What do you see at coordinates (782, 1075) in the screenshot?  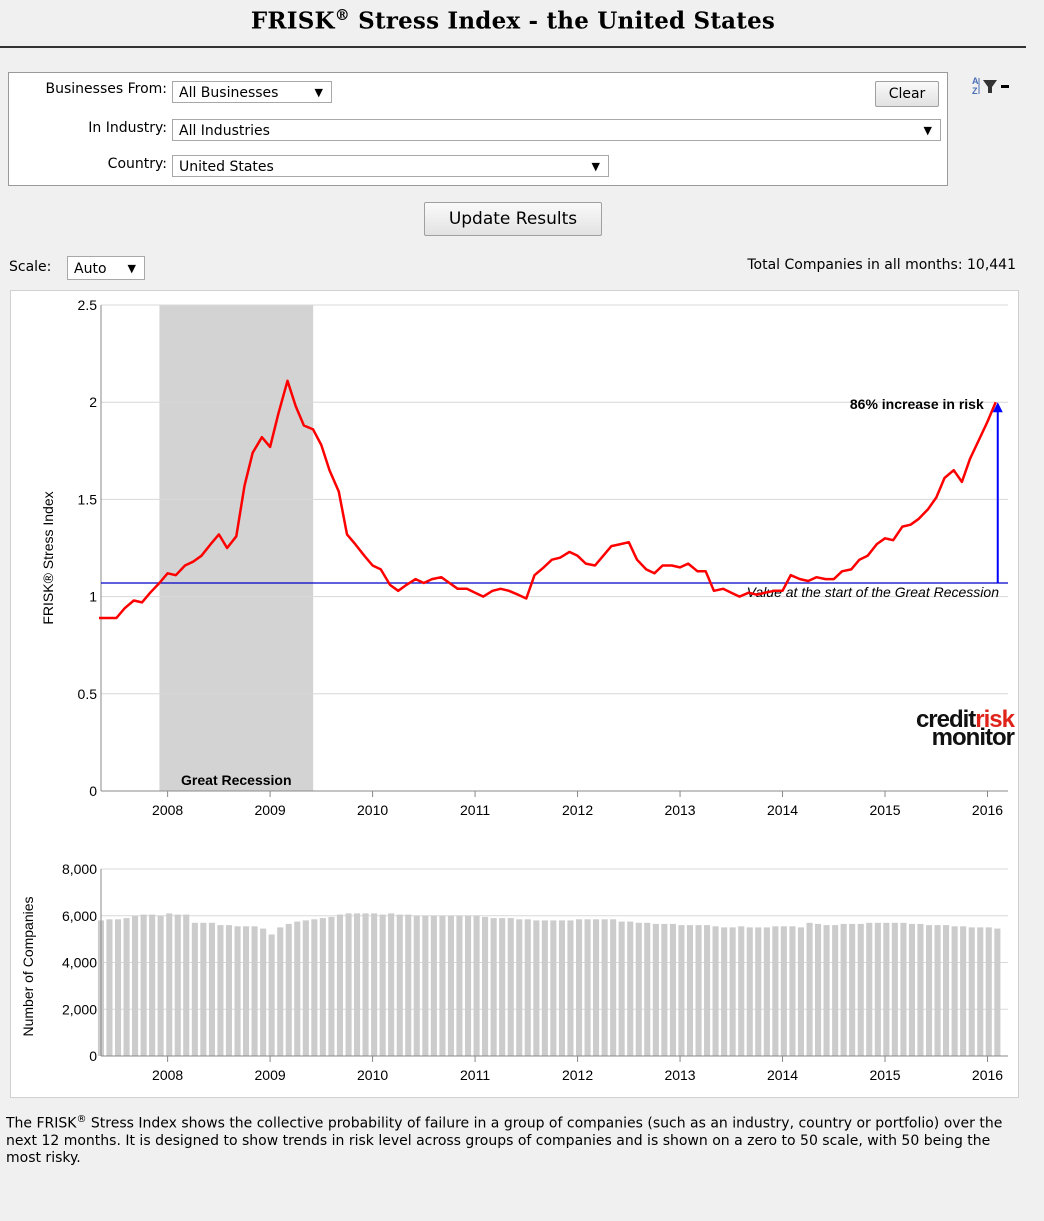 I see `bar-x-tick-label: 2014` at bounding box center [782, 1075].